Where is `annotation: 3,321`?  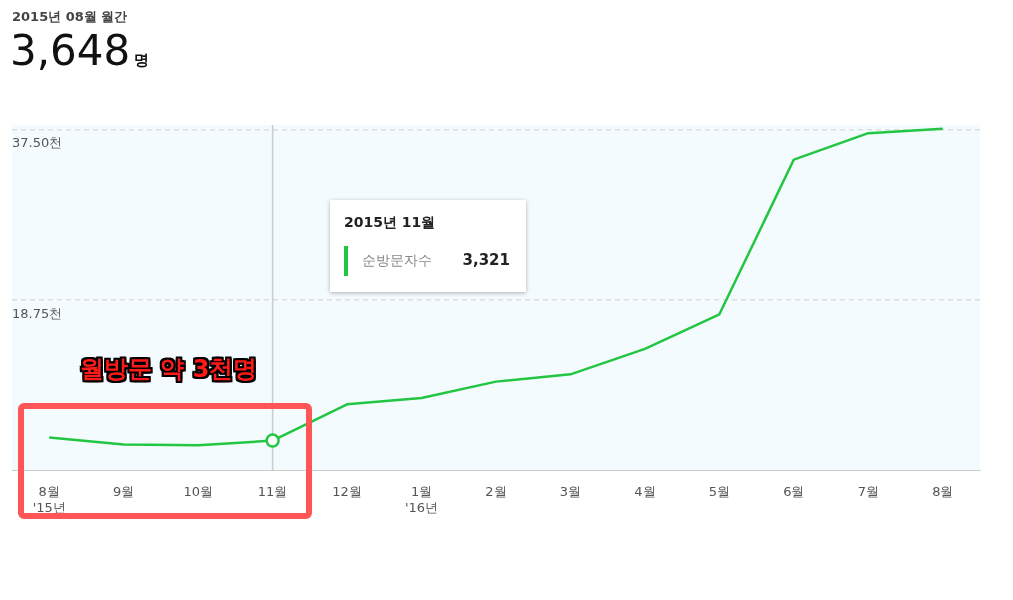
annotation: 3,321 is located at coordinates (486, 260).